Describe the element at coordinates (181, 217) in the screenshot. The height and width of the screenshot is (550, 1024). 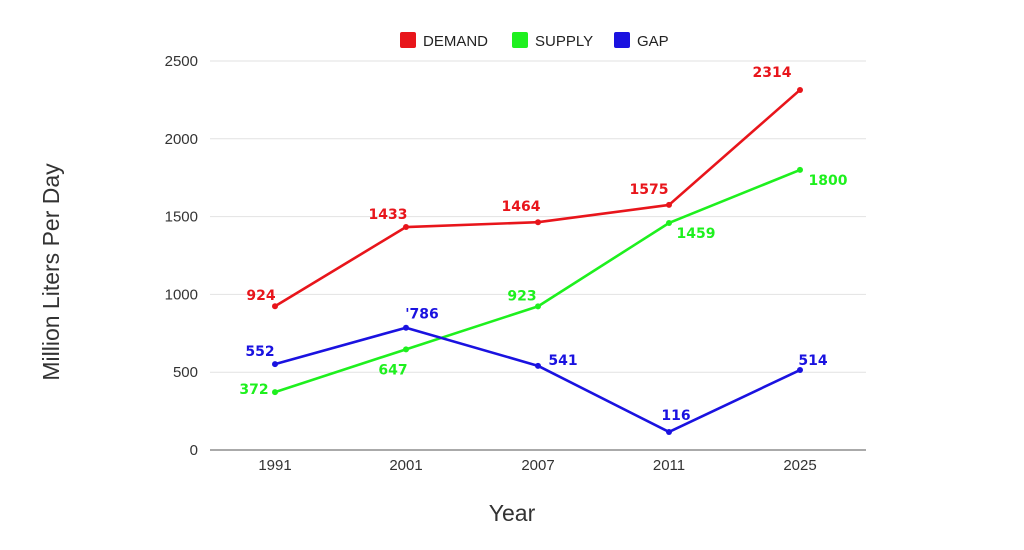
I see `y-tick-label: 1500` at that location.